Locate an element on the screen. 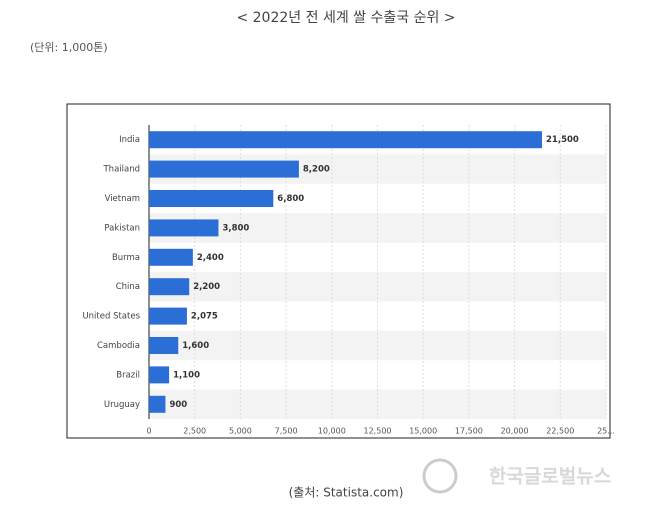 The height and width of the screenshot is (519, 648). x-tick-label: 22,500 is located at coordinates (560, 431).